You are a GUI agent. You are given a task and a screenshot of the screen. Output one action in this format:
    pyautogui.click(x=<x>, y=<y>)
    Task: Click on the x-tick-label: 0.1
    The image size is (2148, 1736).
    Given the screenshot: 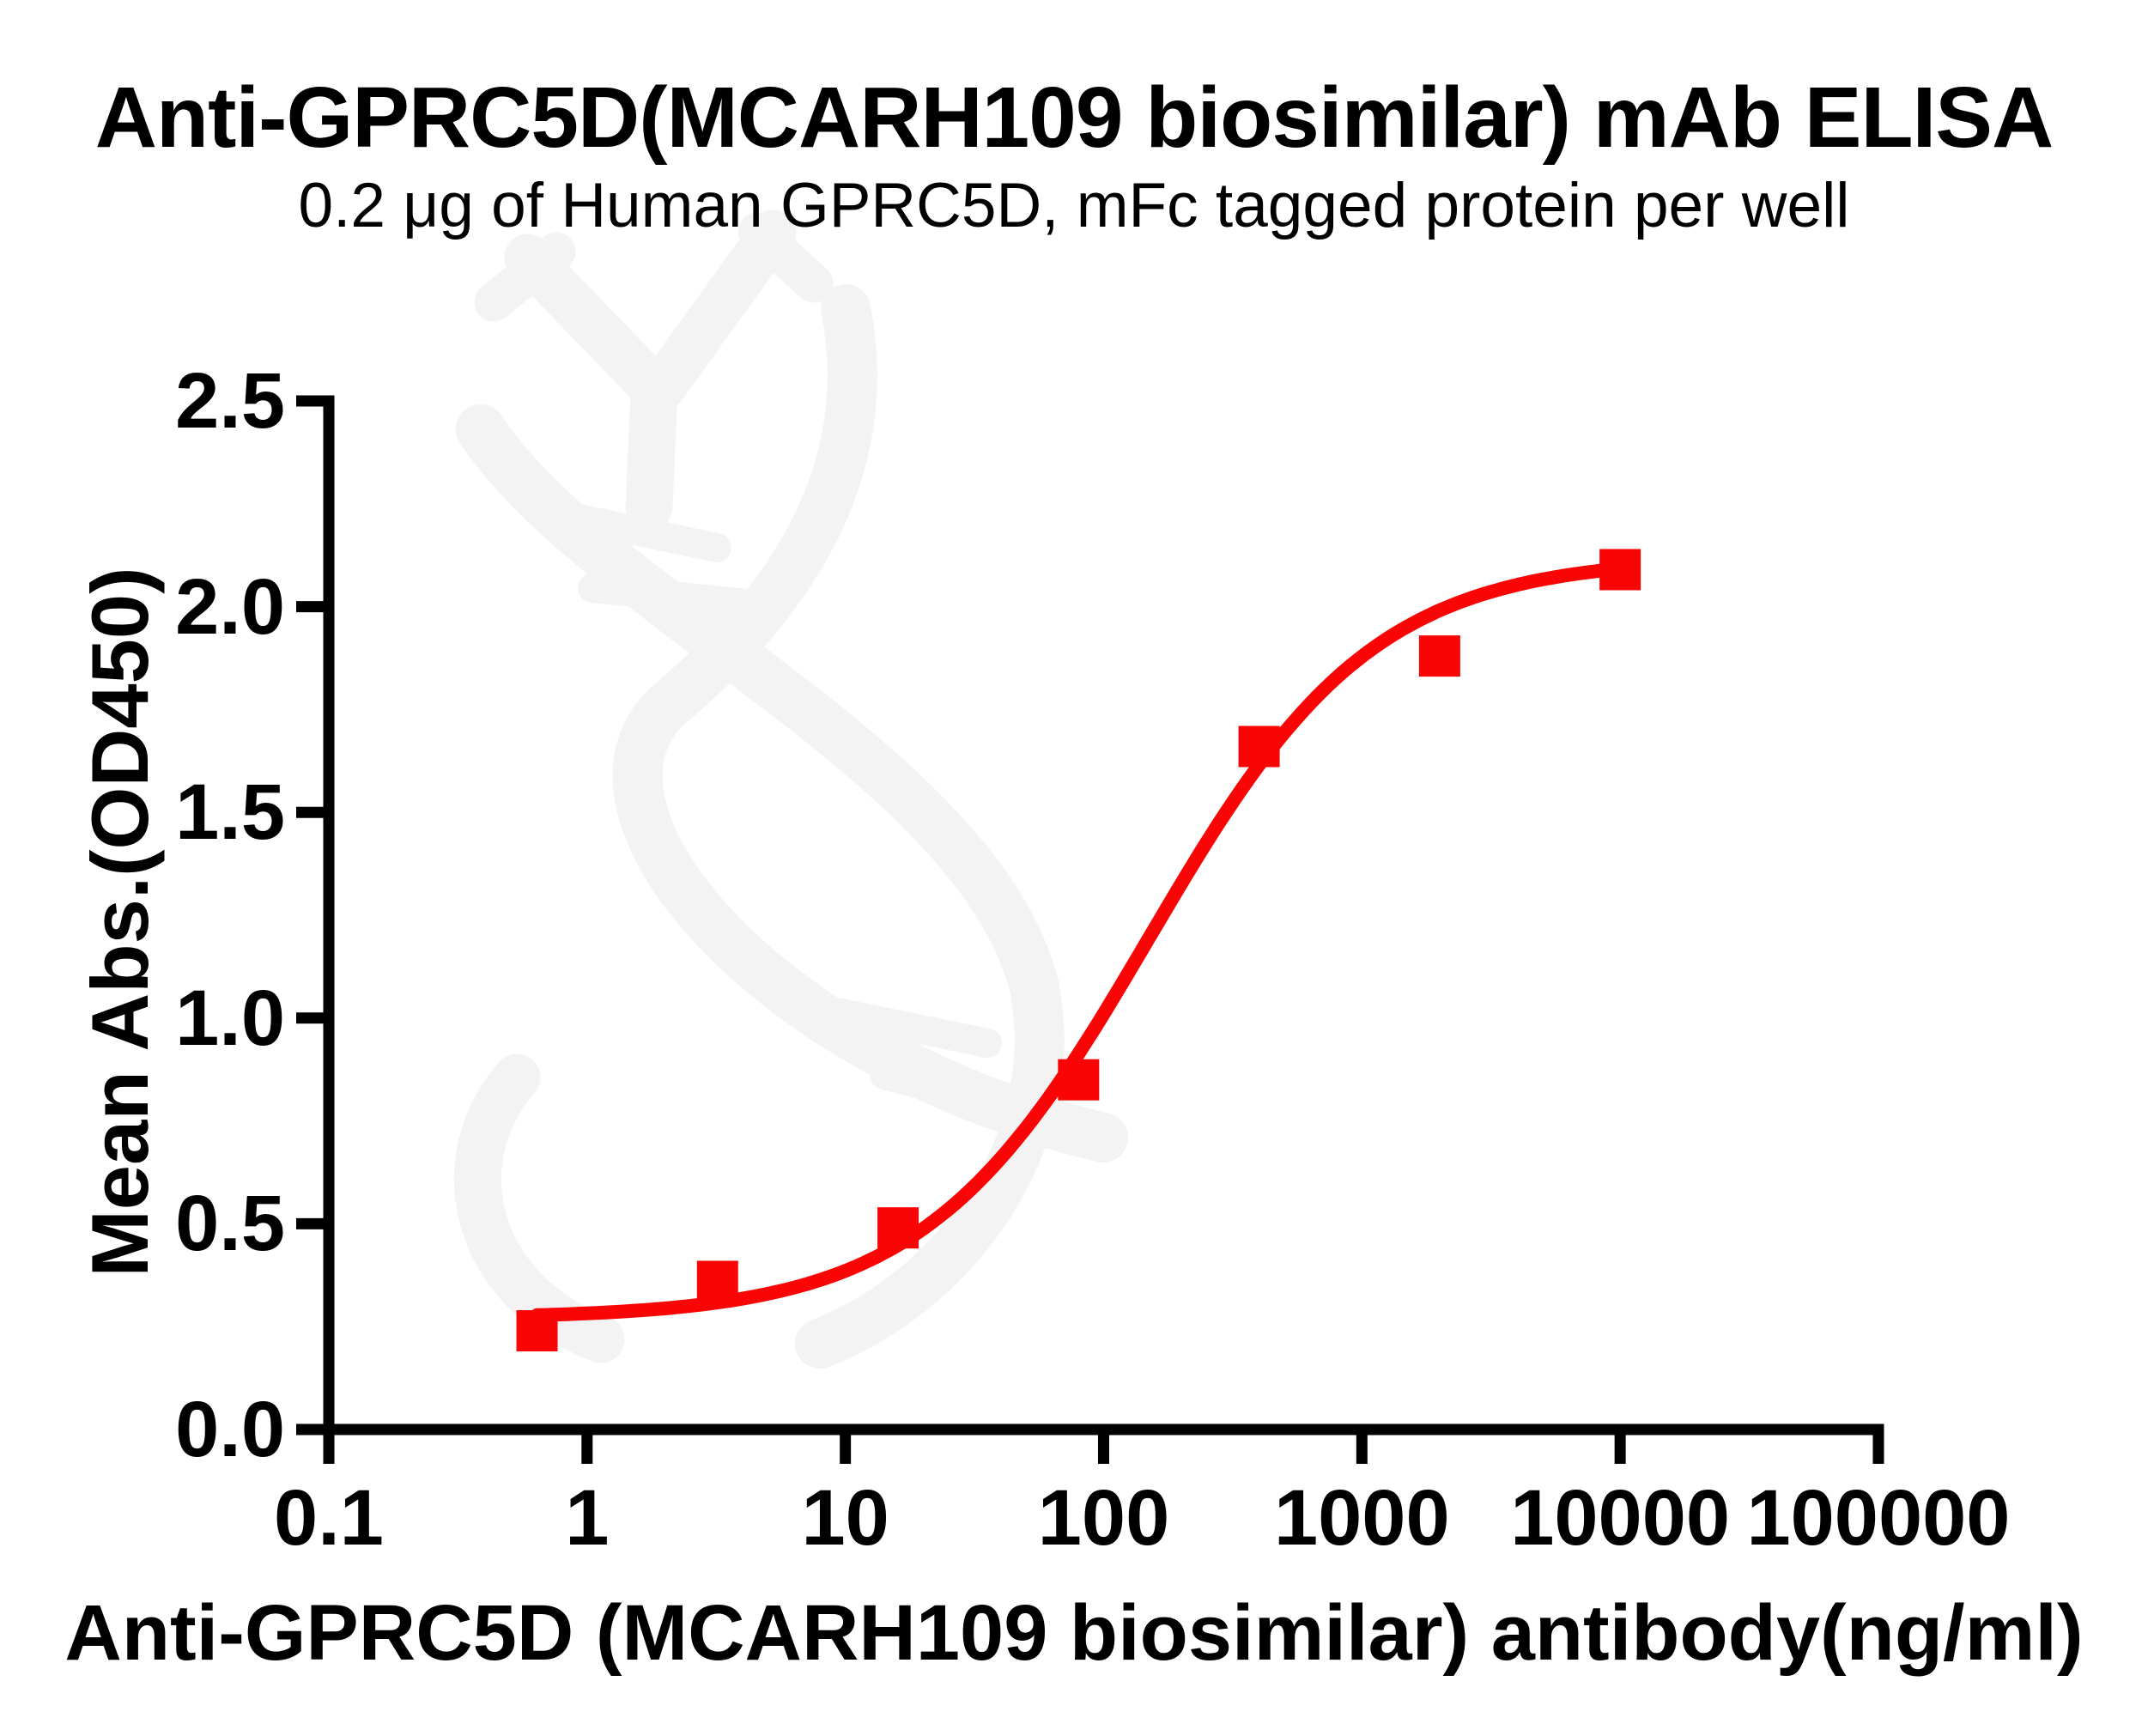 What is the action you would take?
    pyautogui.click(x=329, y=1518)
    